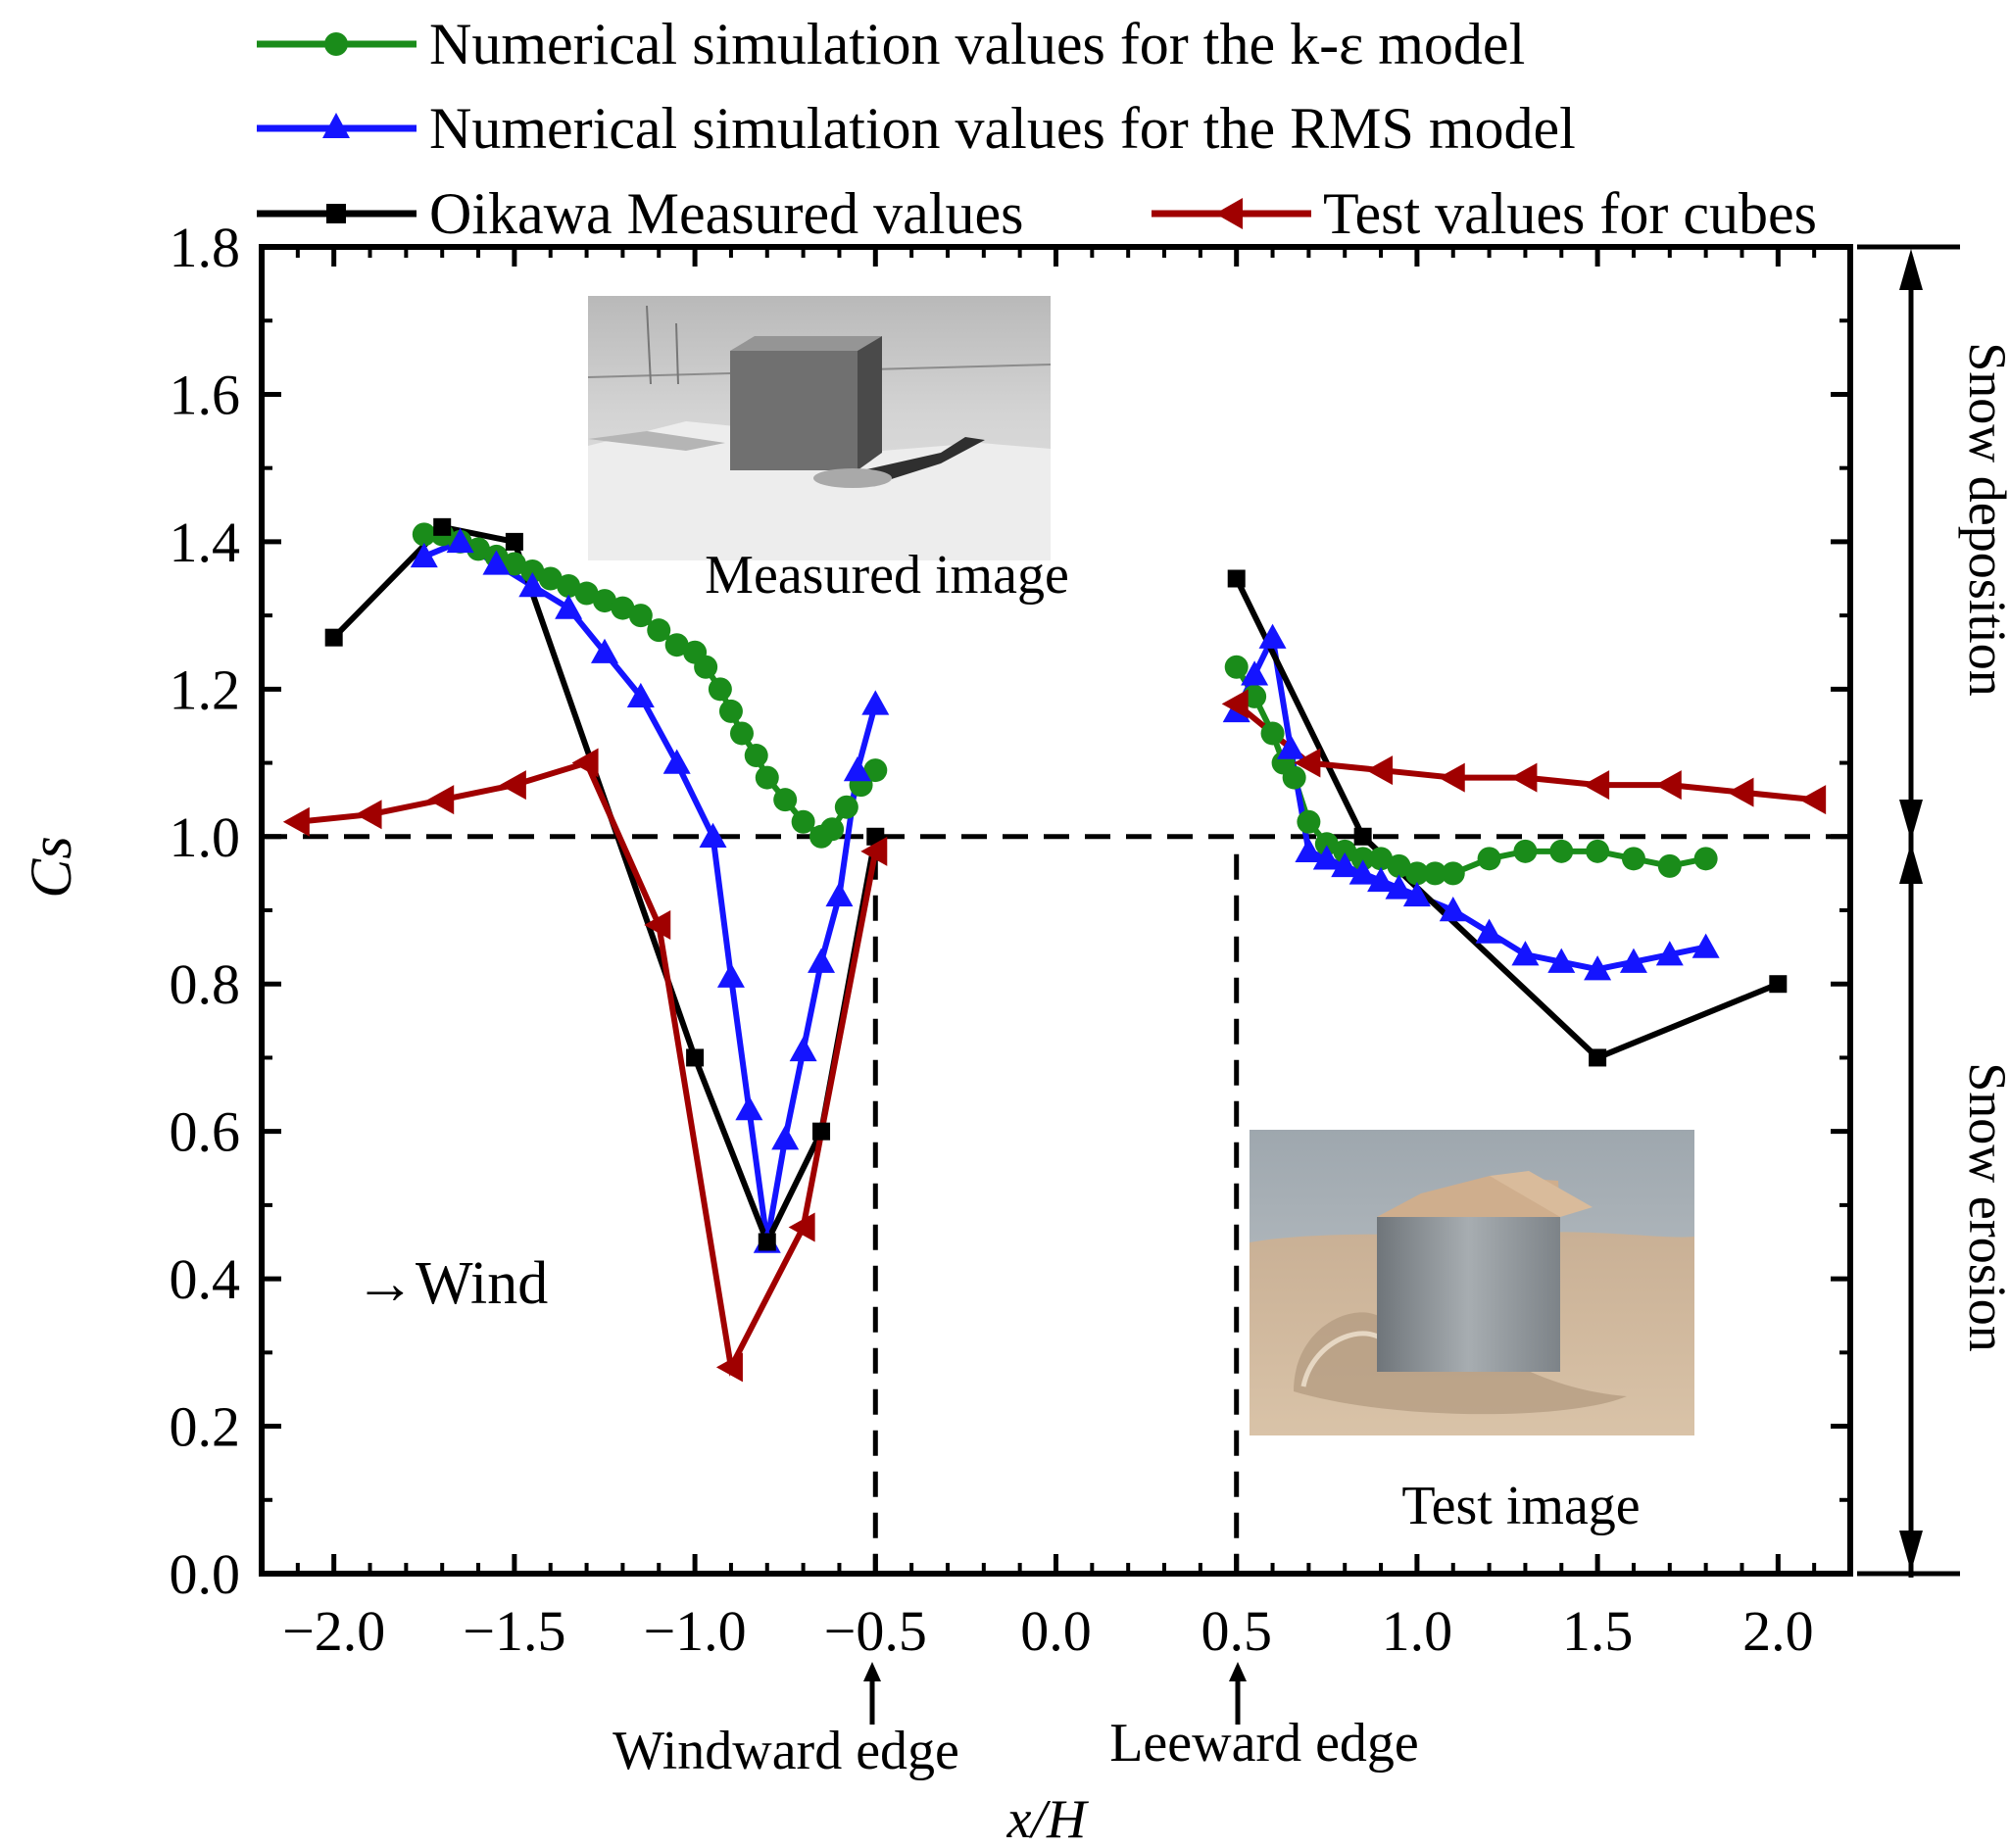  I want to click on measured-image-photo, so click(819, 428).